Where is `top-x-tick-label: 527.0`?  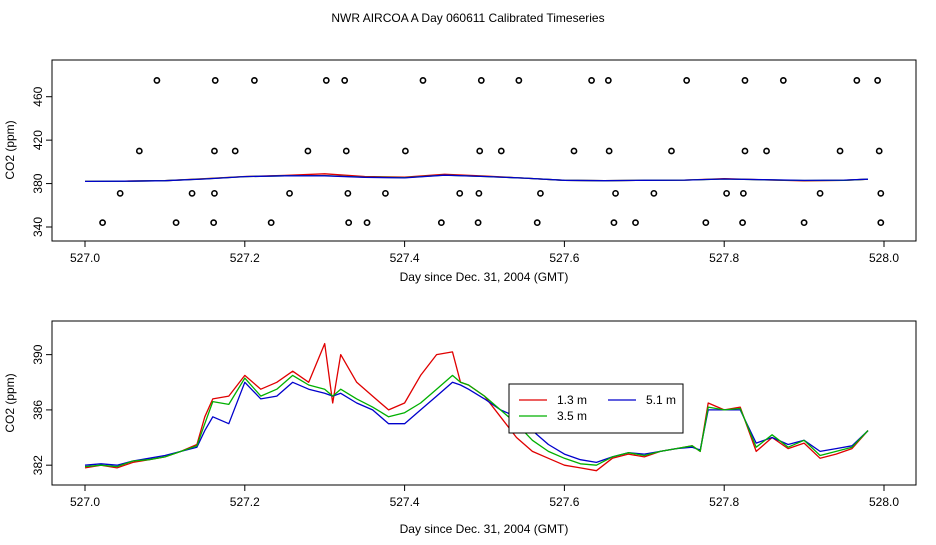
top-x-tick-label: 527.0 is located at coordinates (85, 258).